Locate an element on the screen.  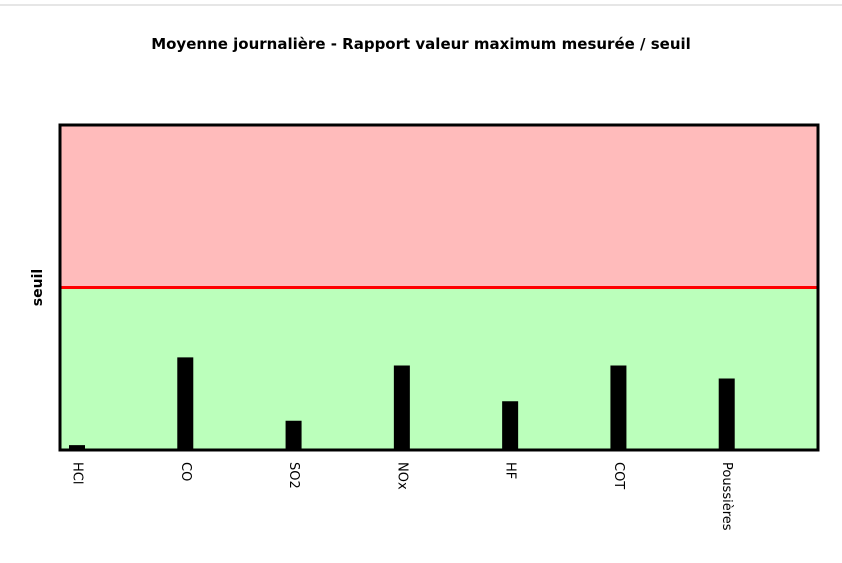
x-tick-label: Poussières is located at coordinates (726, 496).